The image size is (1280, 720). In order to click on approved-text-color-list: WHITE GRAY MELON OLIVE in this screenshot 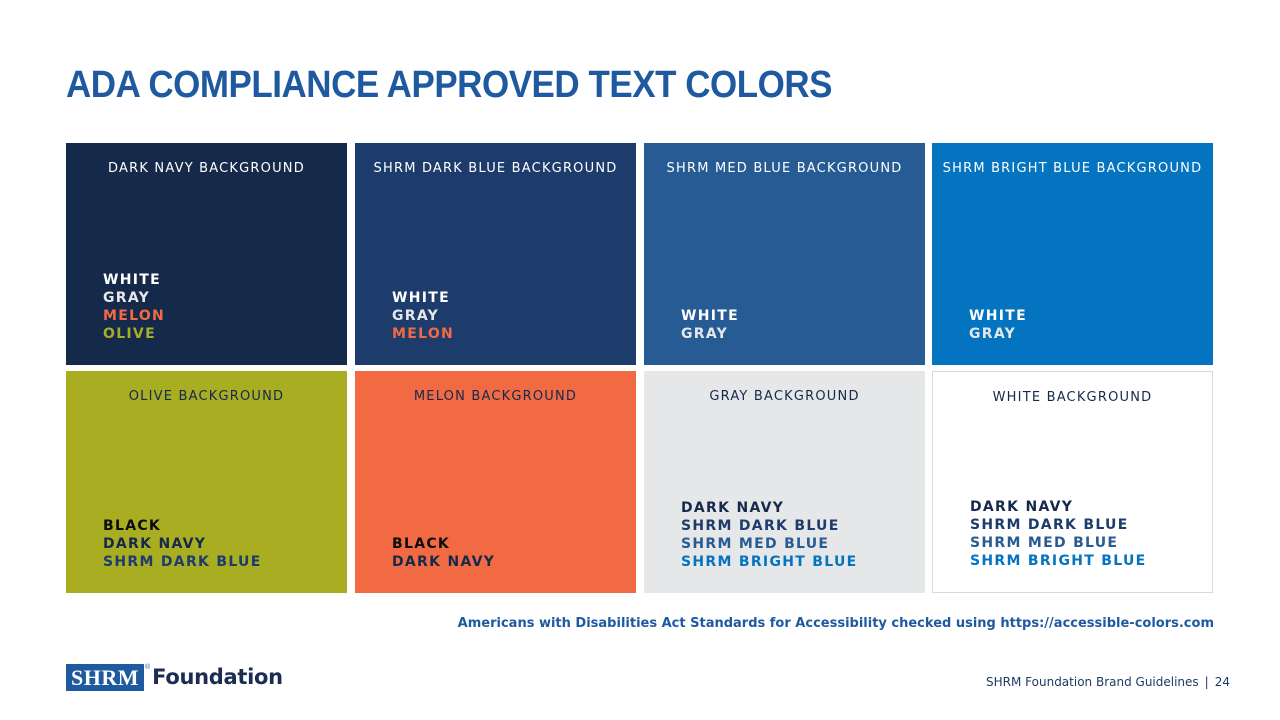, I will do `click(134, 307)`.